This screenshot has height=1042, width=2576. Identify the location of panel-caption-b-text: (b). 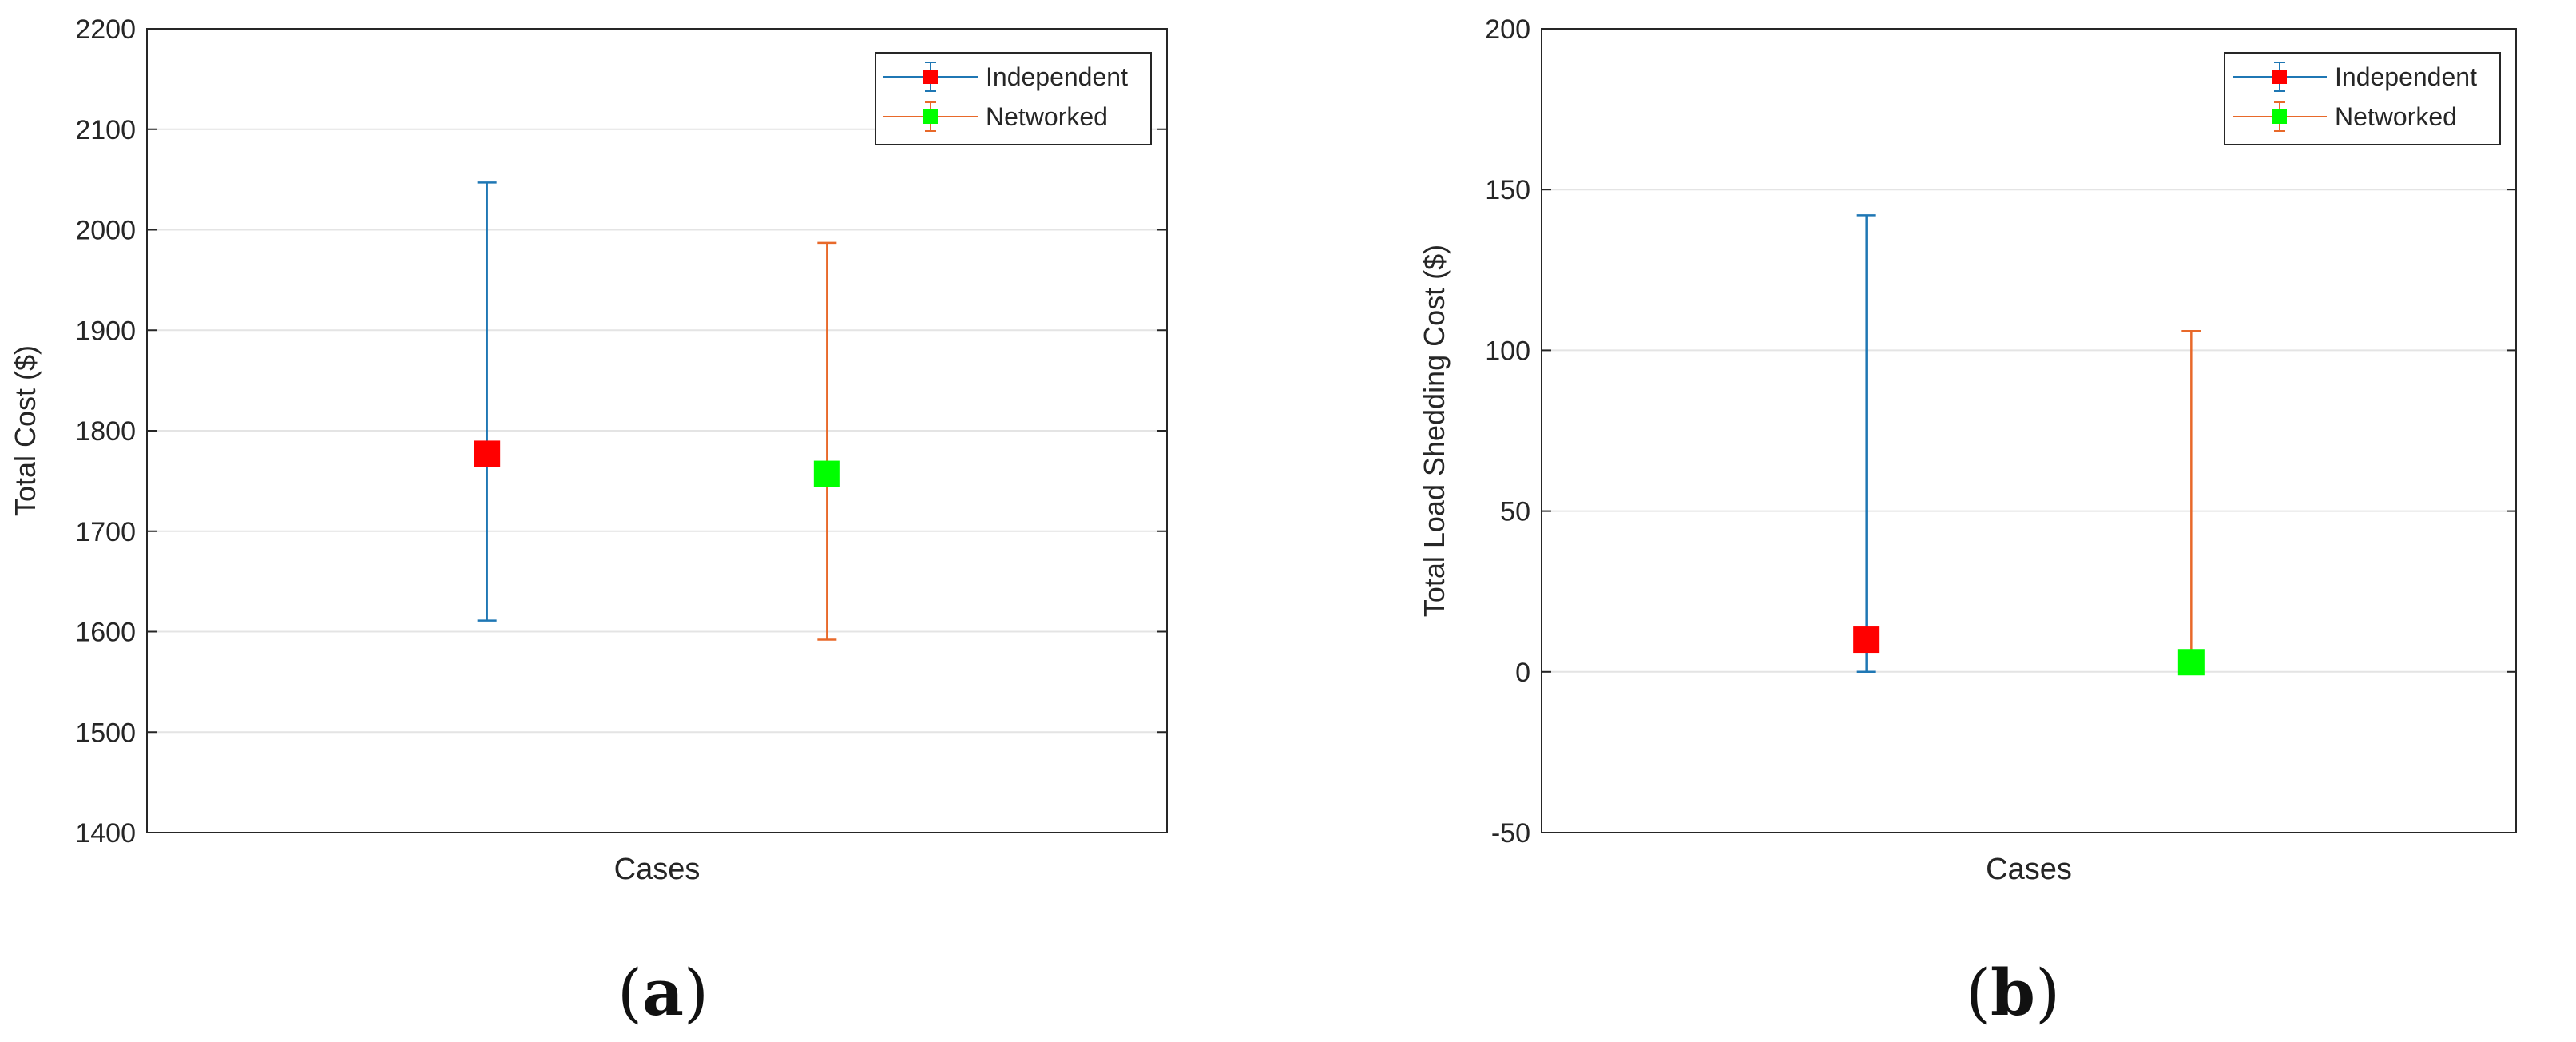
(2013, 993).